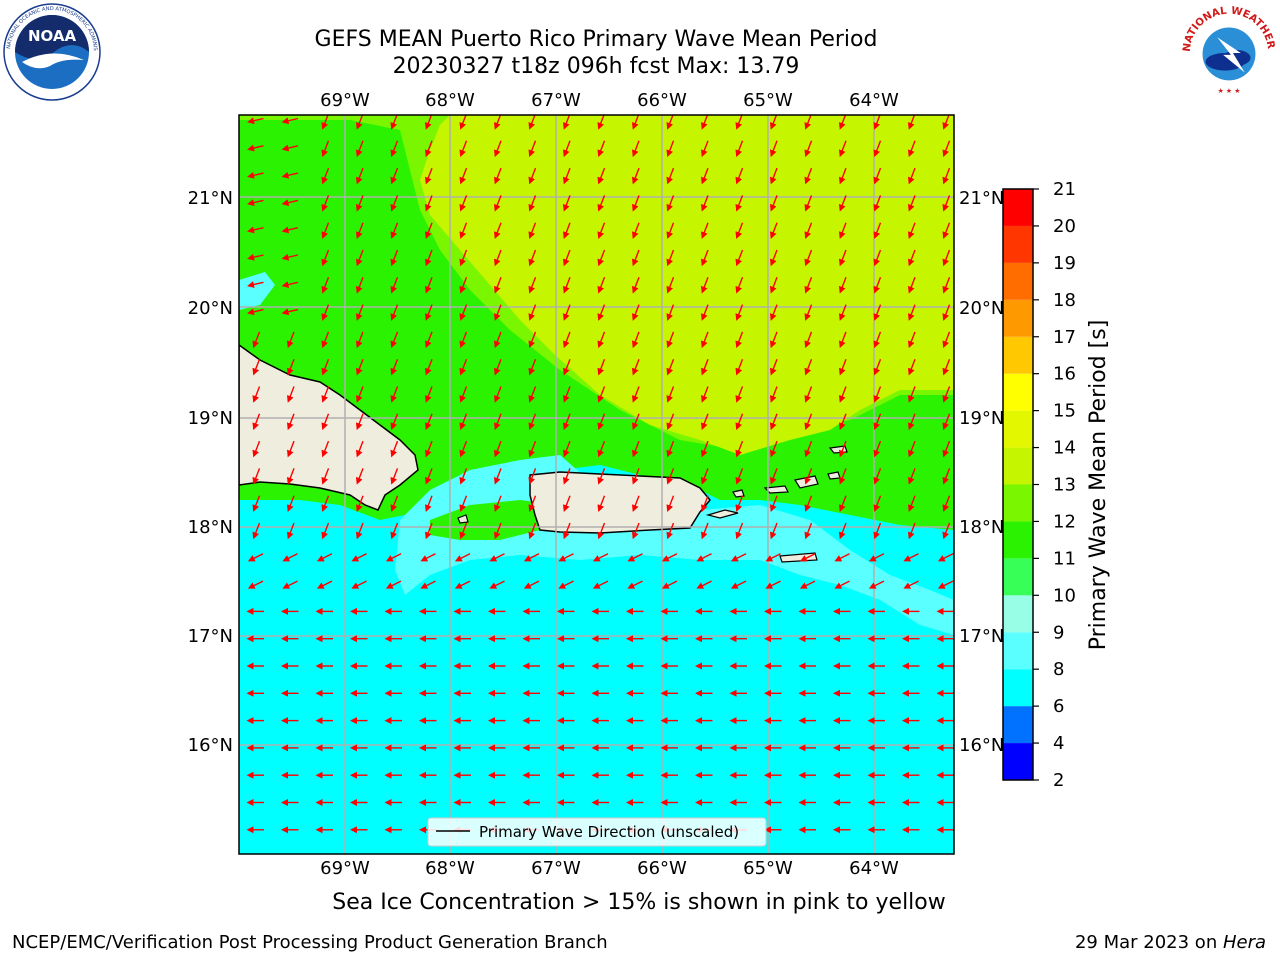  I want to click on colorbar-tick-label: 21, so click(1064, 189).